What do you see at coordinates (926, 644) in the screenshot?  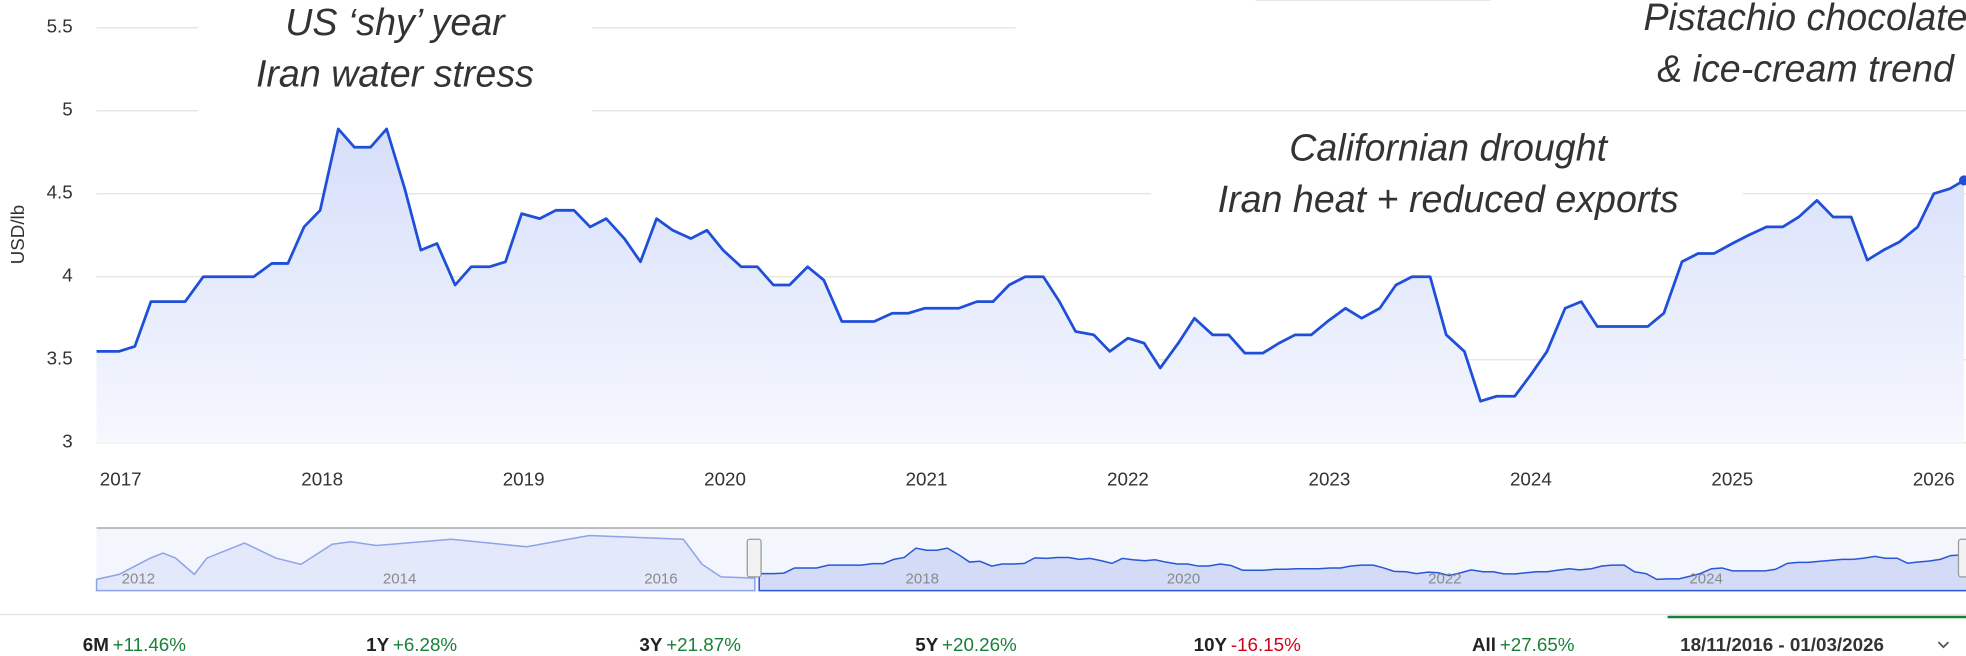 I see `period: 5Y` at bounding box center [926, 644].